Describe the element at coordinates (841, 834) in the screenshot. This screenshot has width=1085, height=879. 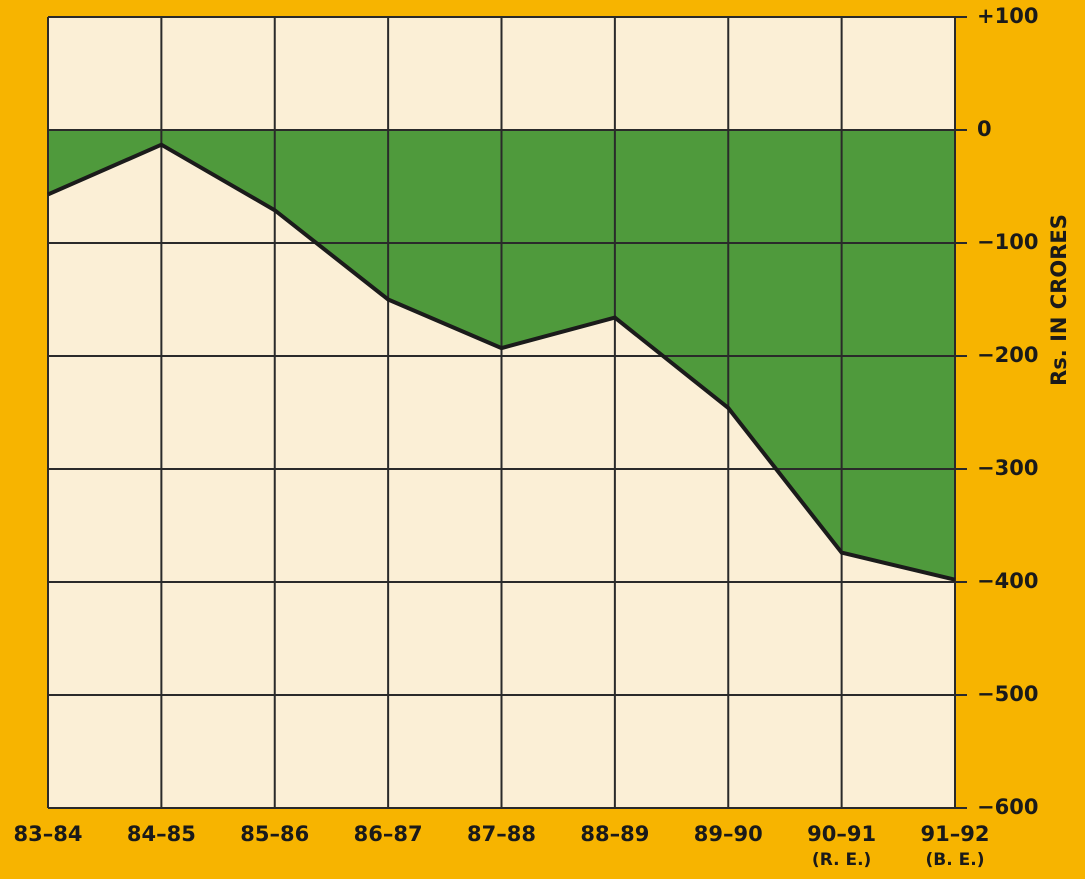
I see `x-tick-label: 90–91` at that location.